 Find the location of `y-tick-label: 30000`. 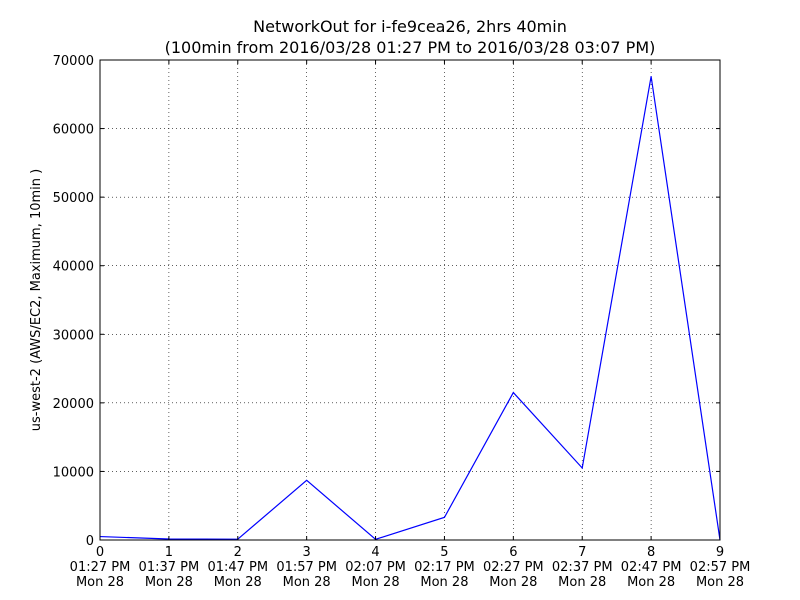

y-tick-label: 30000 is located at coordinates (73, 335).